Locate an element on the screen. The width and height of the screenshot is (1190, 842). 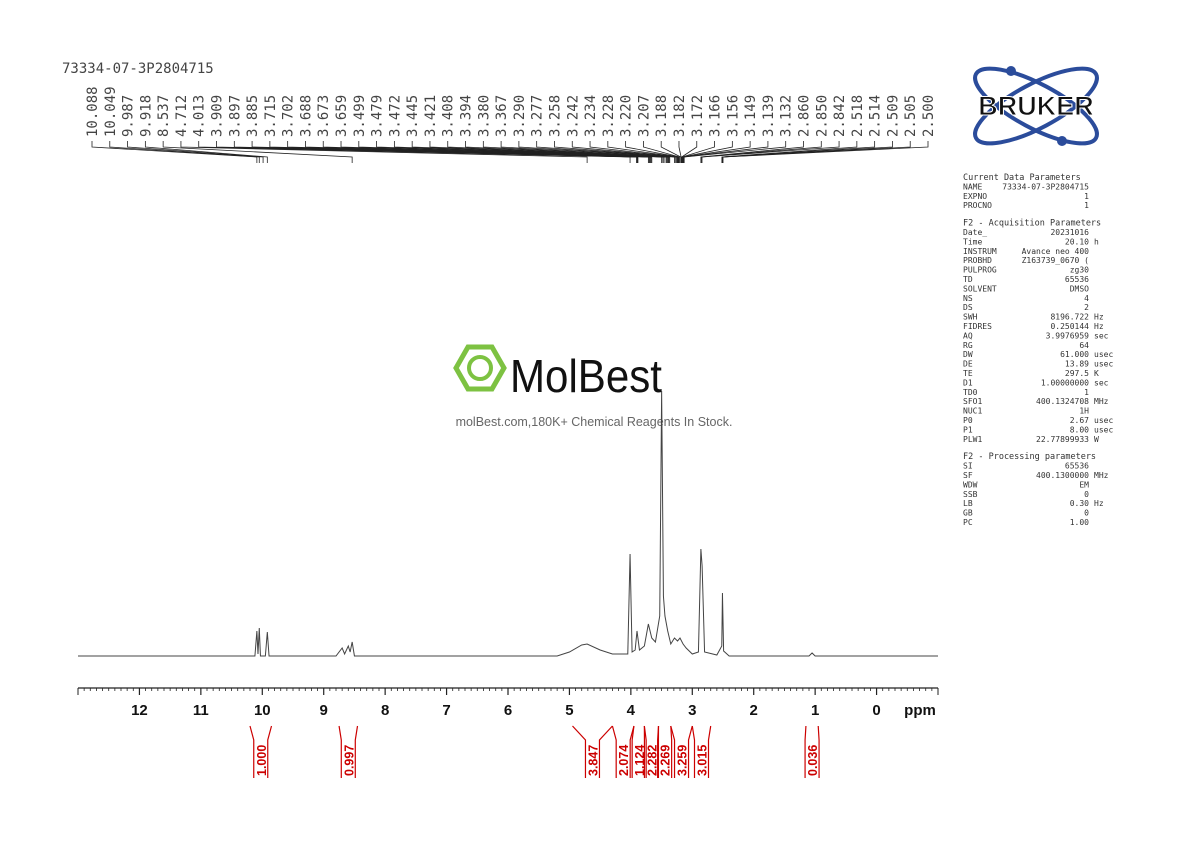
orbit is located at coordinates (1036, 106).